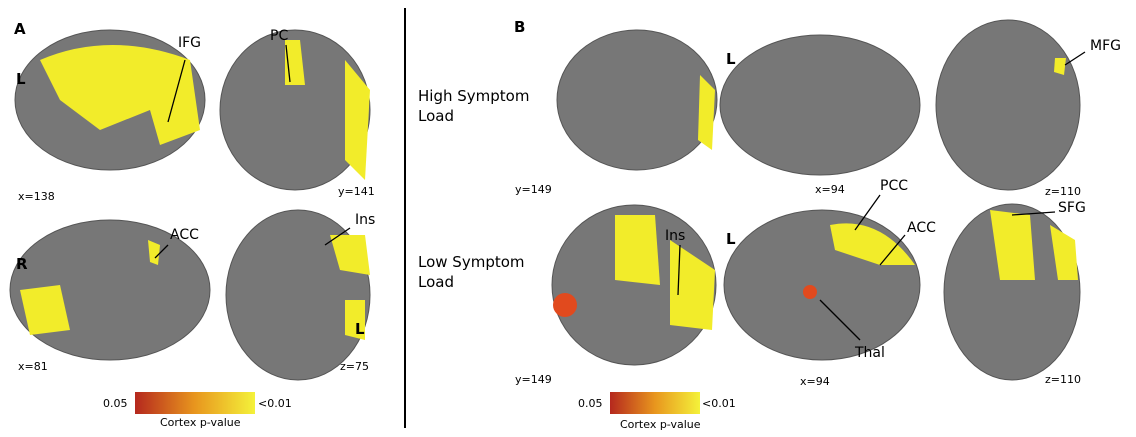 The image size is (1136, 437). Describe the element at coordinates (471, 272) in the screenshot. I see `row-label: Low Symptom Load` at that location.